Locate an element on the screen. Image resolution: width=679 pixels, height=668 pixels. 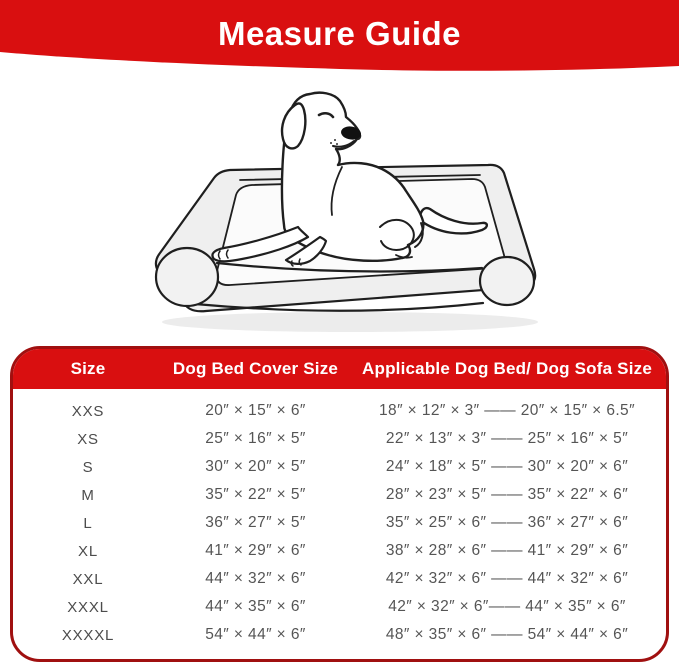
applicable-size-cell: 42″ × 32″ × 6″—— 44″ × 35″ × 6″ is located at coordinates (507, 606).